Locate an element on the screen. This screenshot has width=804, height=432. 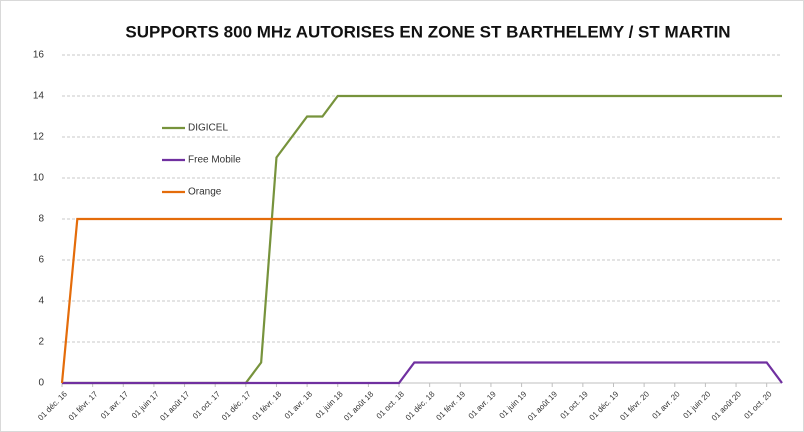
y-tick-label: 16 is located at coordinates (39, 55).